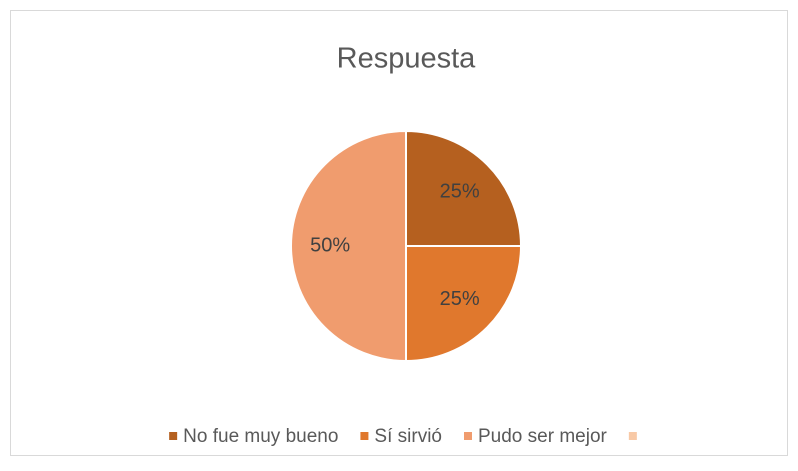  What do you see at coordinates (260, 436) in the screenshot?
I see `legend-label: No fue muy bueno` at bounding box center [260, 436].